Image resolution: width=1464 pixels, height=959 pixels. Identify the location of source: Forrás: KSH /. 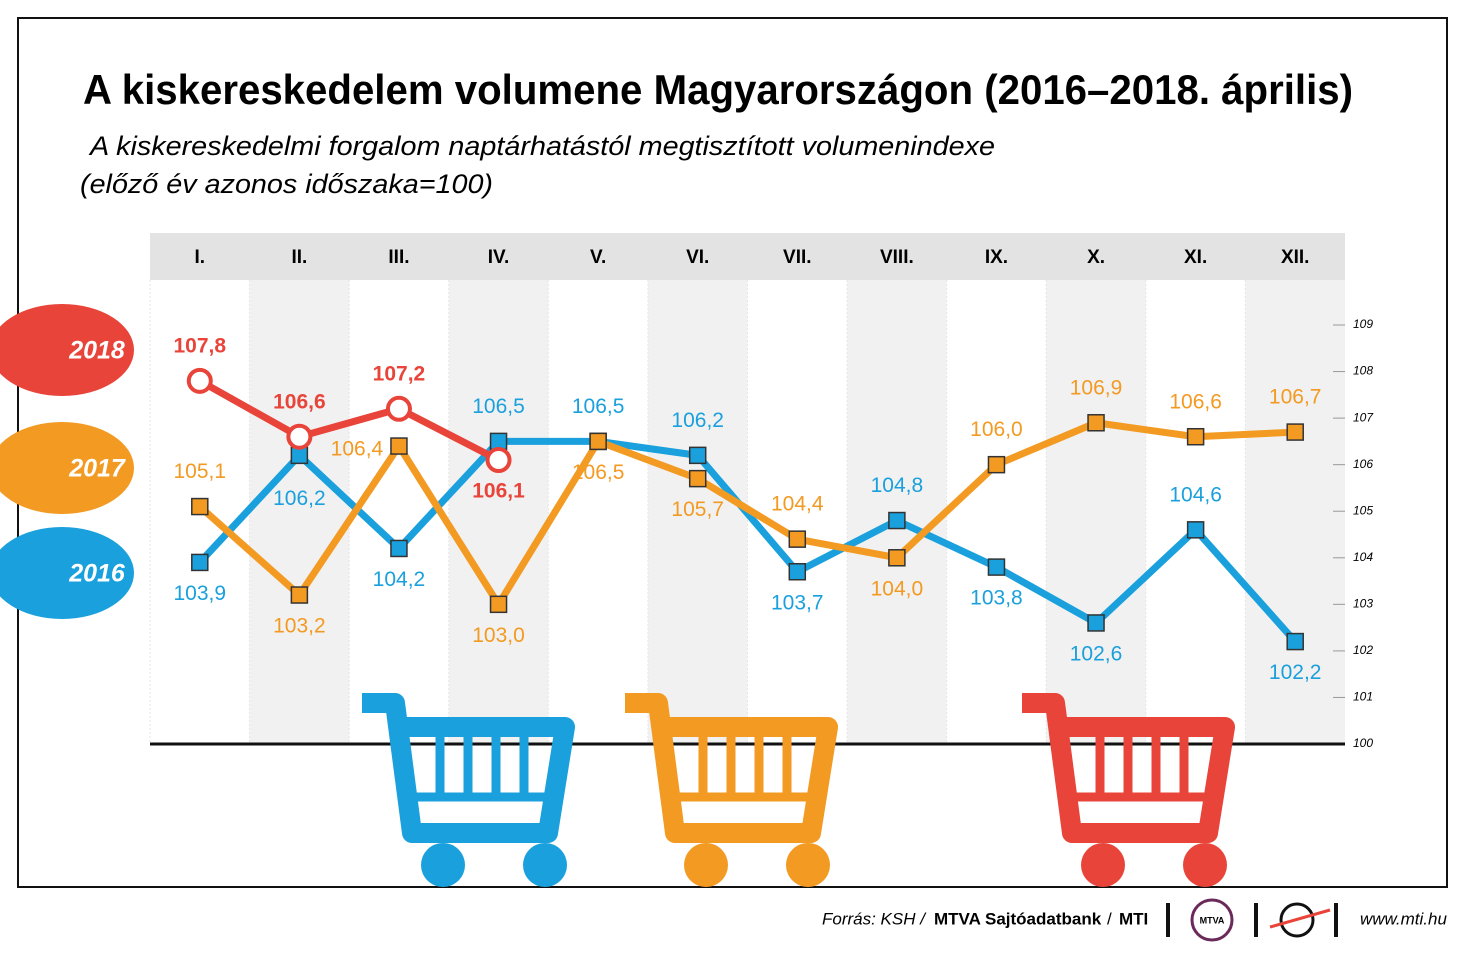
(874, 918).